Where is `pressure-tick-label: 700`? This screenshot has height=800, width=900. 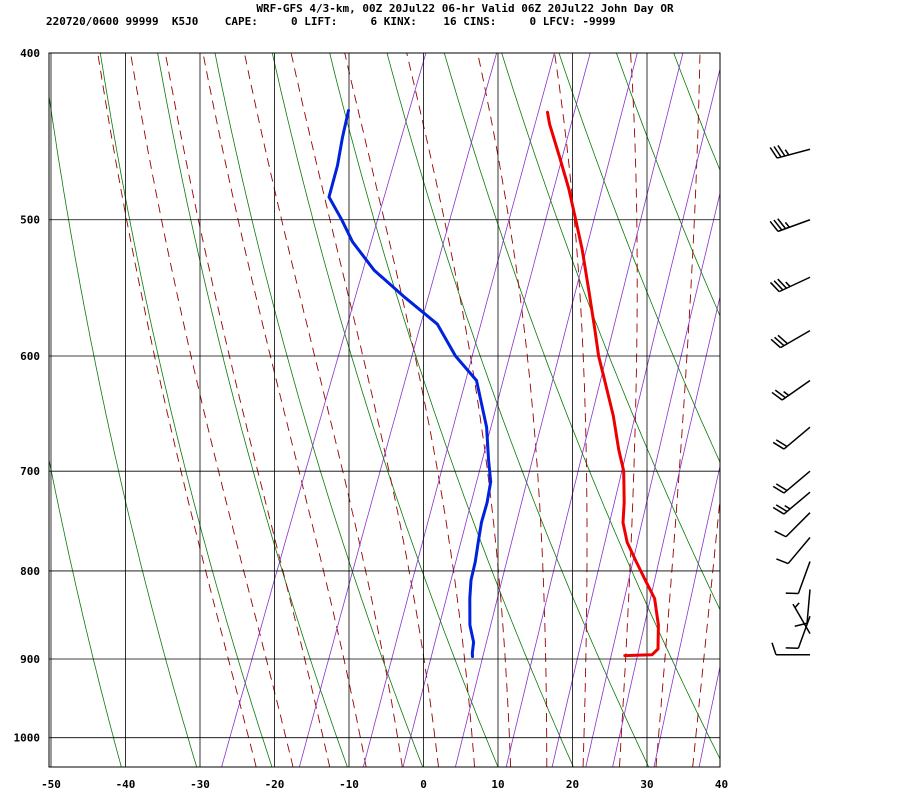 pressure-tick-label: 700 is located at coordinates (30, 471).